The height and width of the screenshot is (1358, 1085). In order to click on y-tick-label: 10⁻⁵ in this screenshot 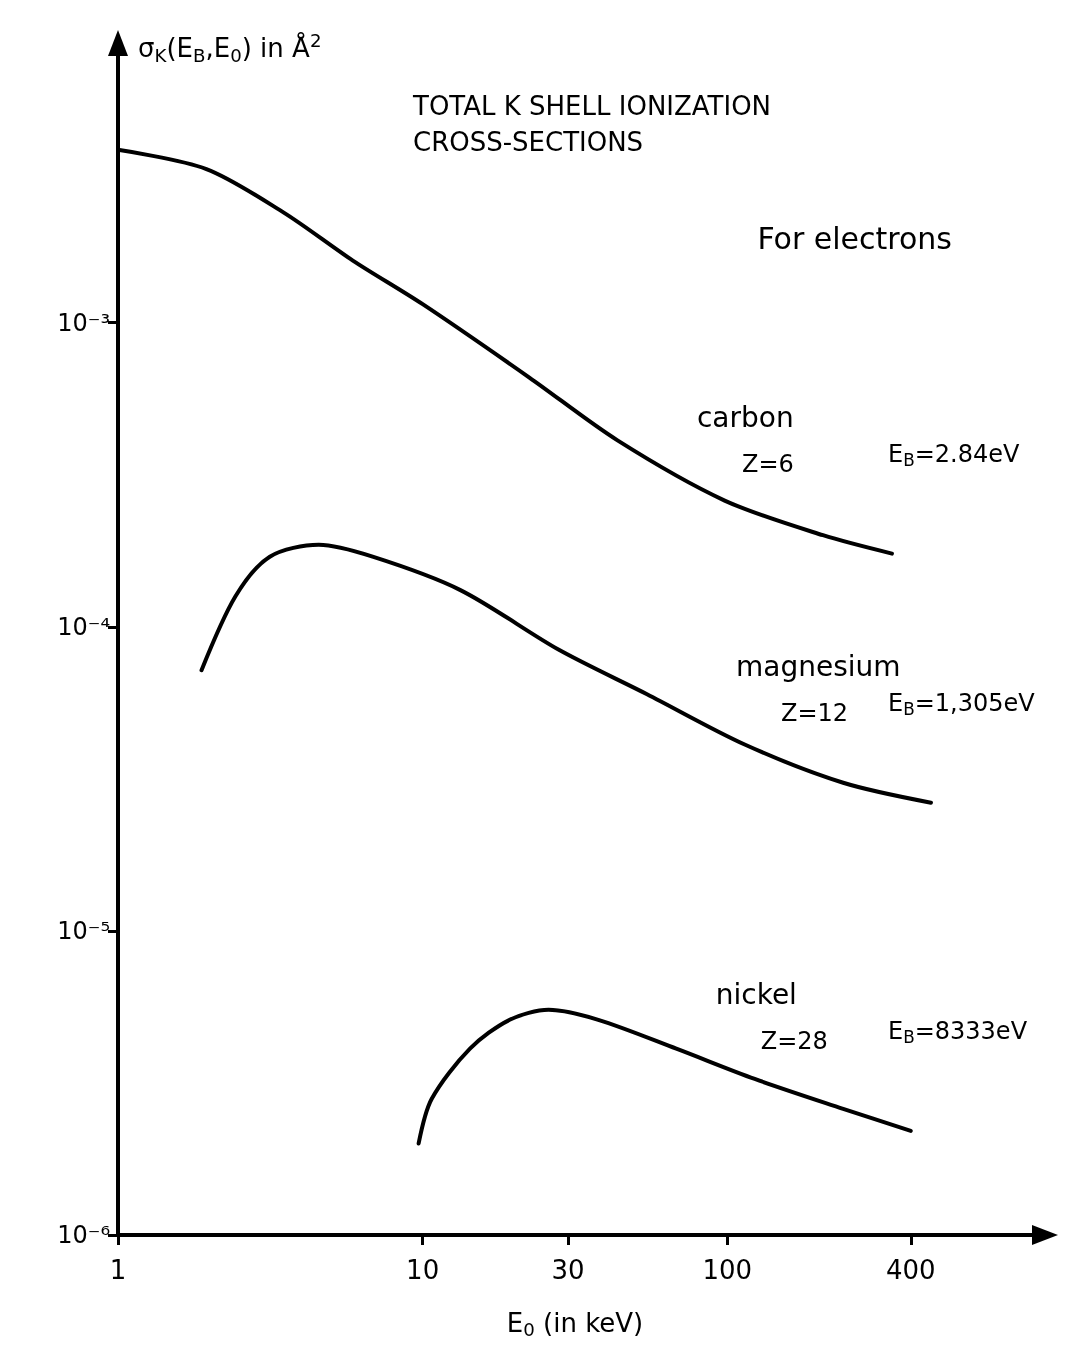, I will do `click(83, 930)`.